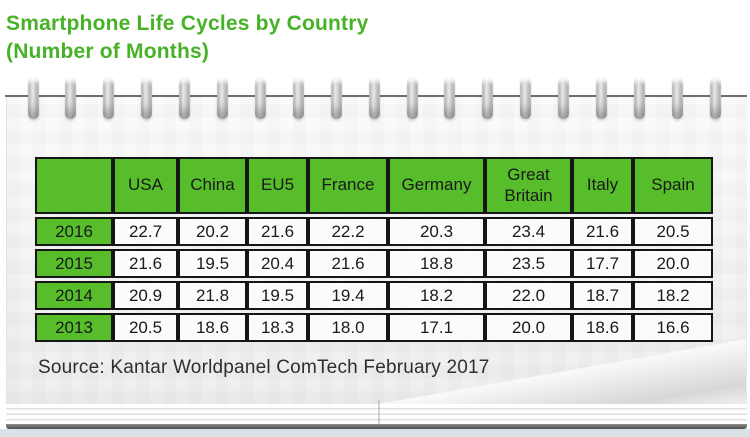  What do you see at coordinates (108, 51) in the screenshot?
I see `page-title-line2: (Number of Months)` at bounding box center [108, 51].